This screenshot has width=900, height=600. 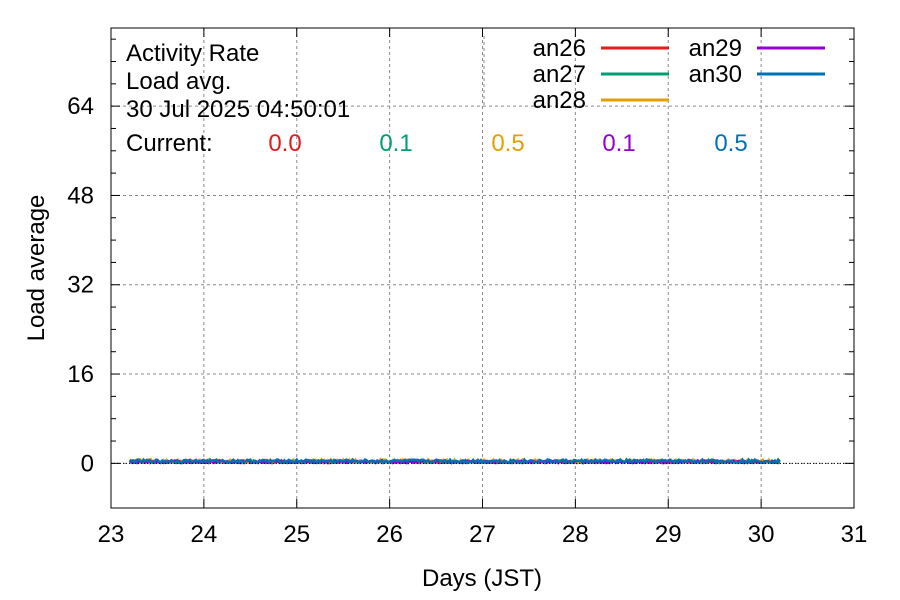 What do you see at coordinates (296, 534) in the screenshot?
I see `x-tick-label: 25` at bounding box center [296, 534].